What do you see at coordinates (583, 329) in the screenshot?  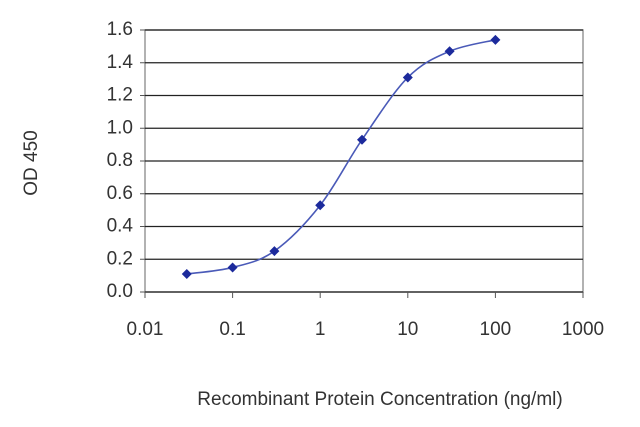 I see `x-tick-label: 1000` at bounding box center [583, 329].